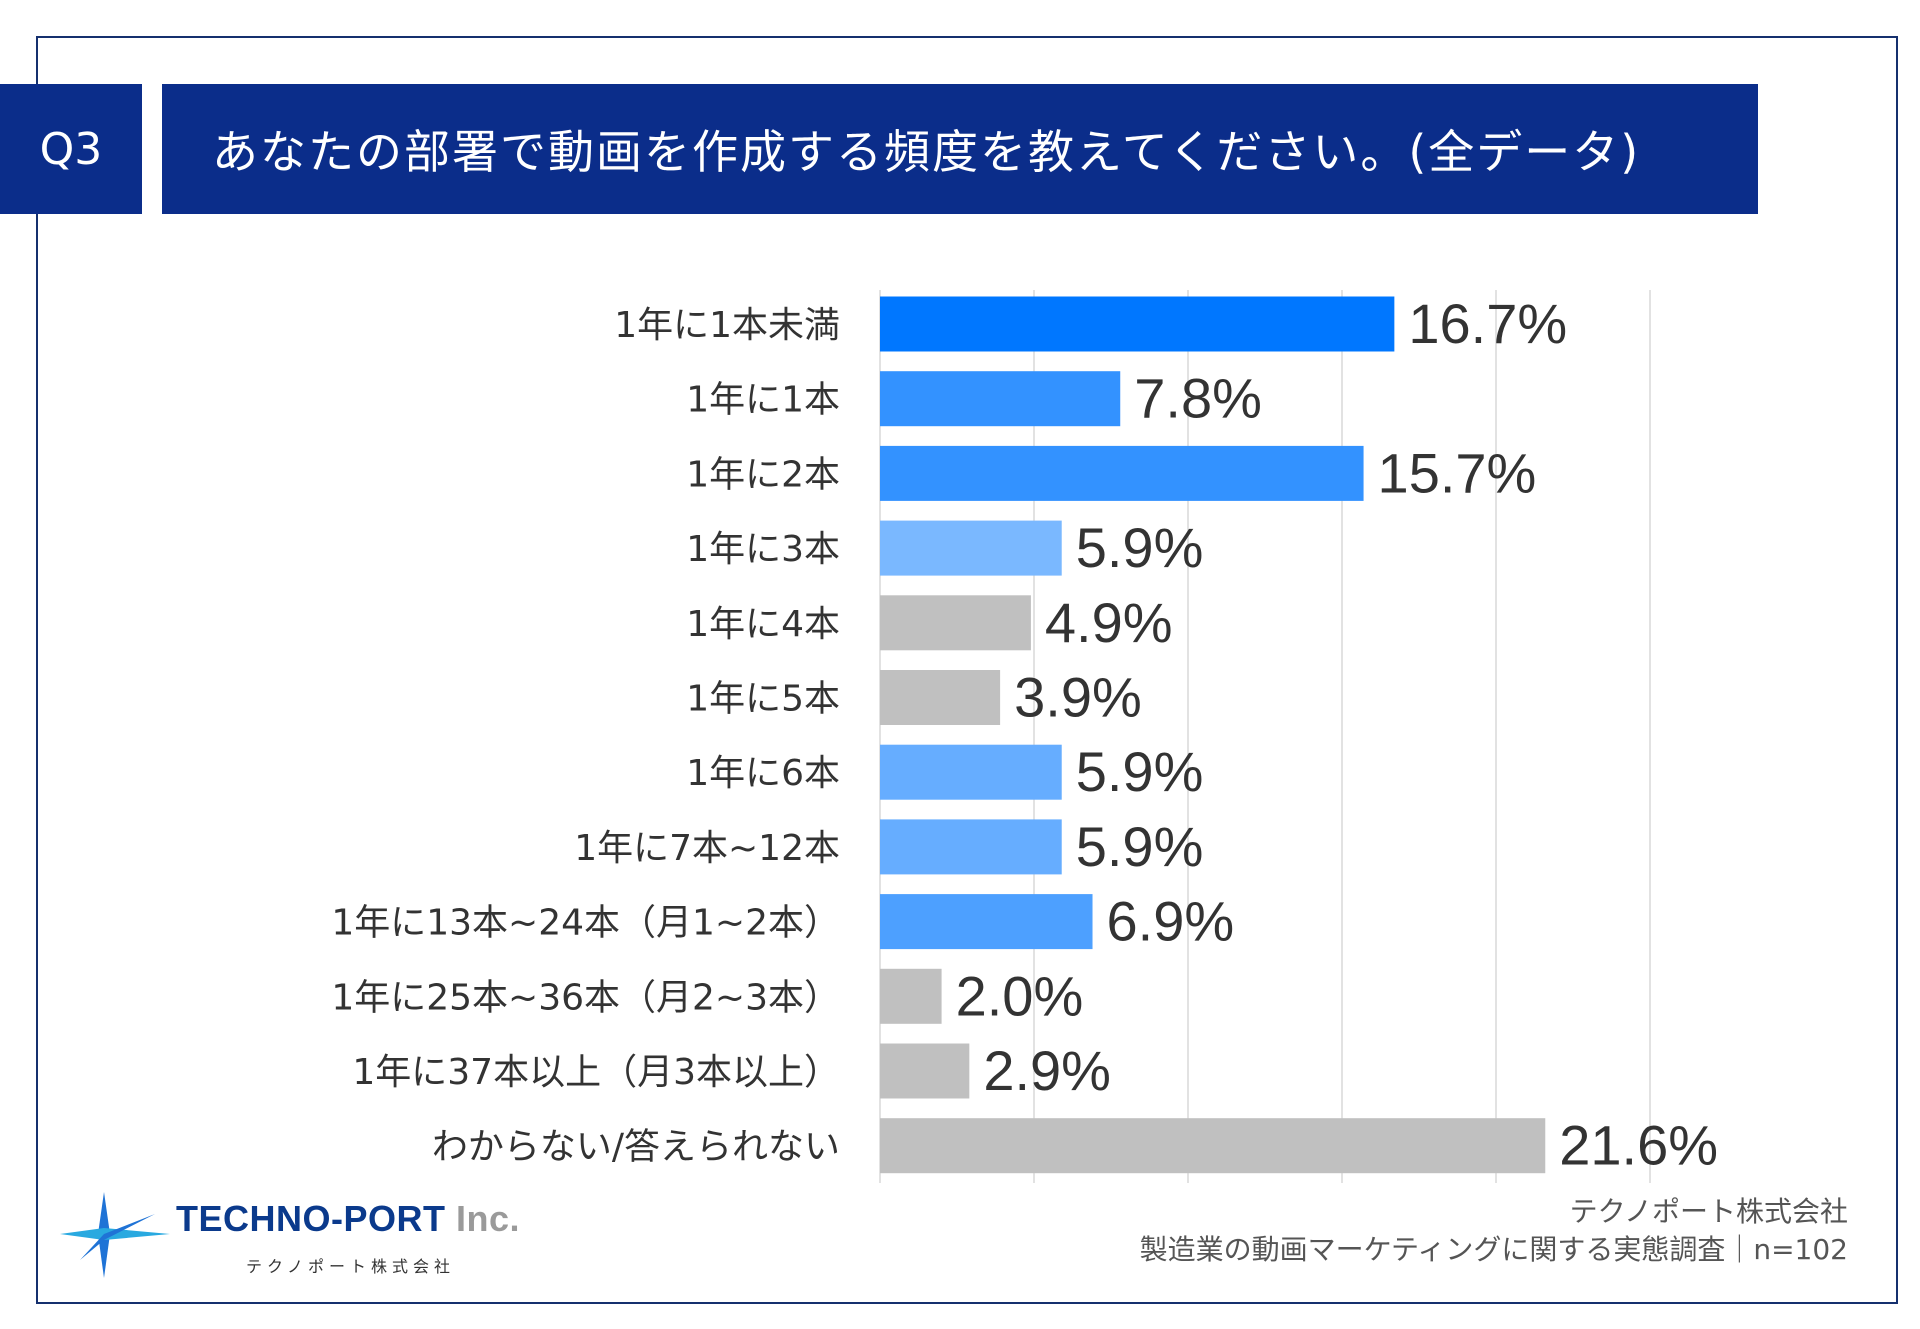 Image resolution: width=1920 pixels, height=1329 pixels. Describe the element at coordinates (1487, 323) in the screenshot. I see `value-label-0: 16.7%` at that location.